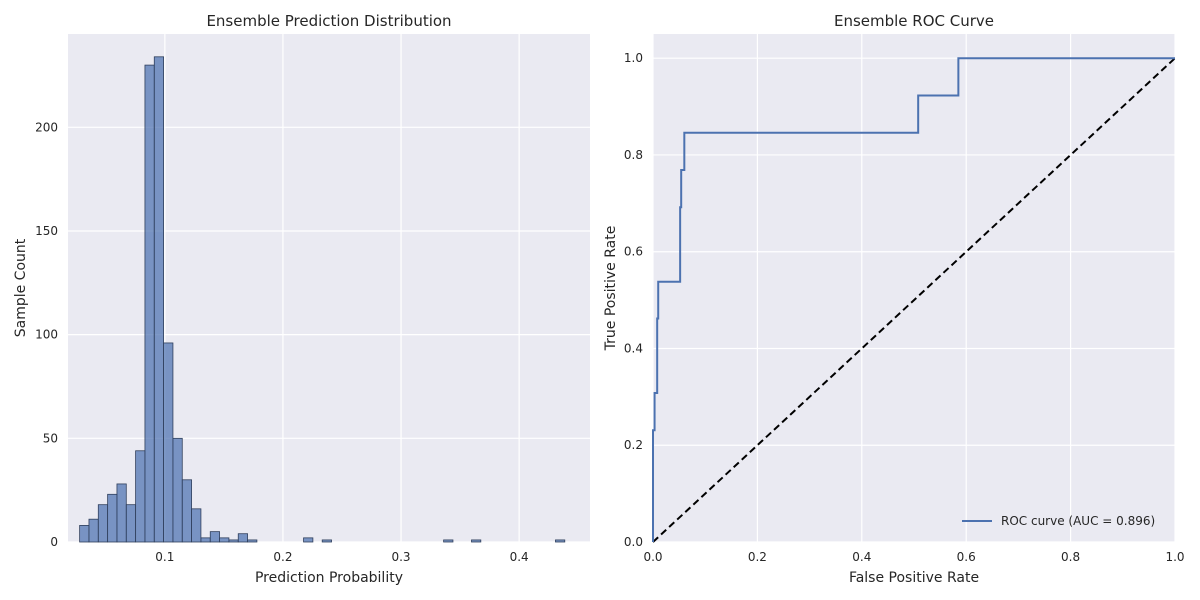  What do you see at coordinates (611, 289) in the screenshot?
I see `roc-y-axis-label: True Positive Rate` at bounding box center [611, 289].